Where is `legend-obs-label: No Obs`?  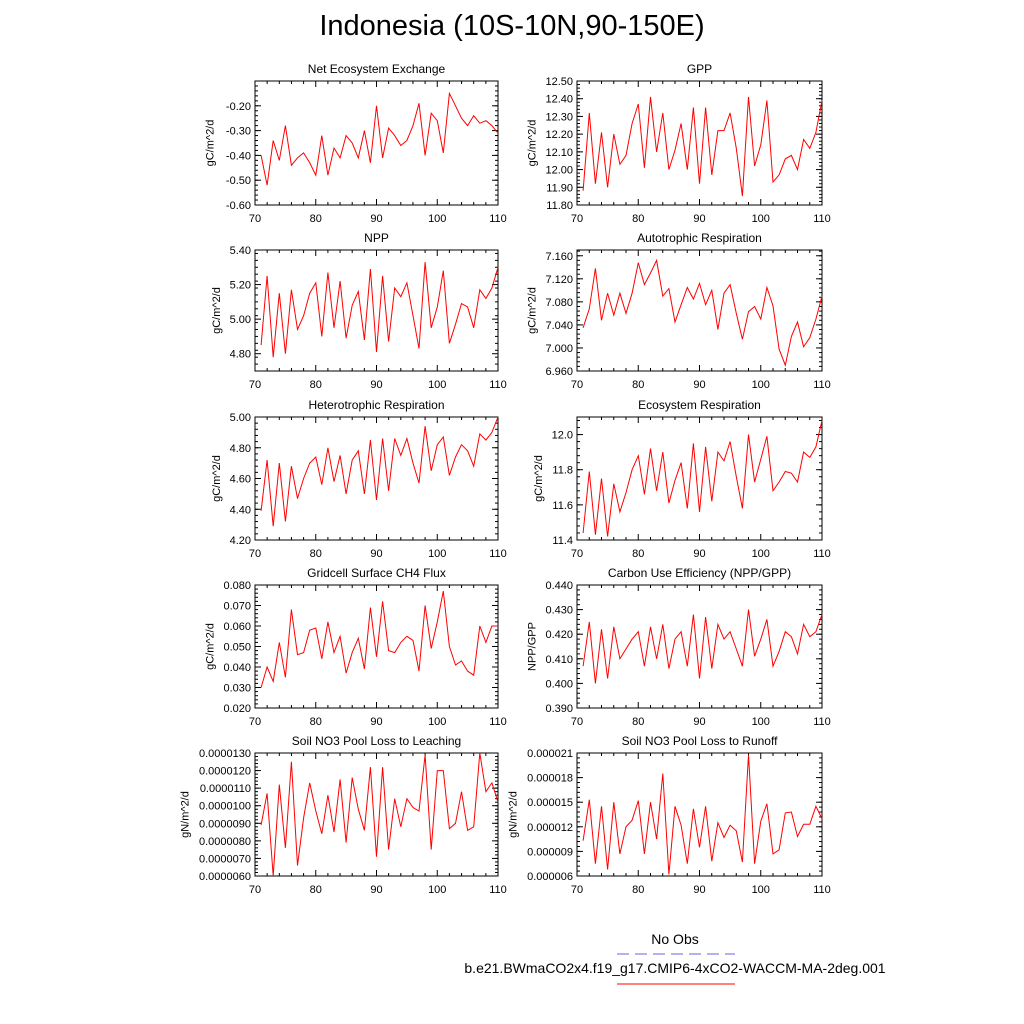 legend-obs-label: No Obs is located at coordinates (675, 939).